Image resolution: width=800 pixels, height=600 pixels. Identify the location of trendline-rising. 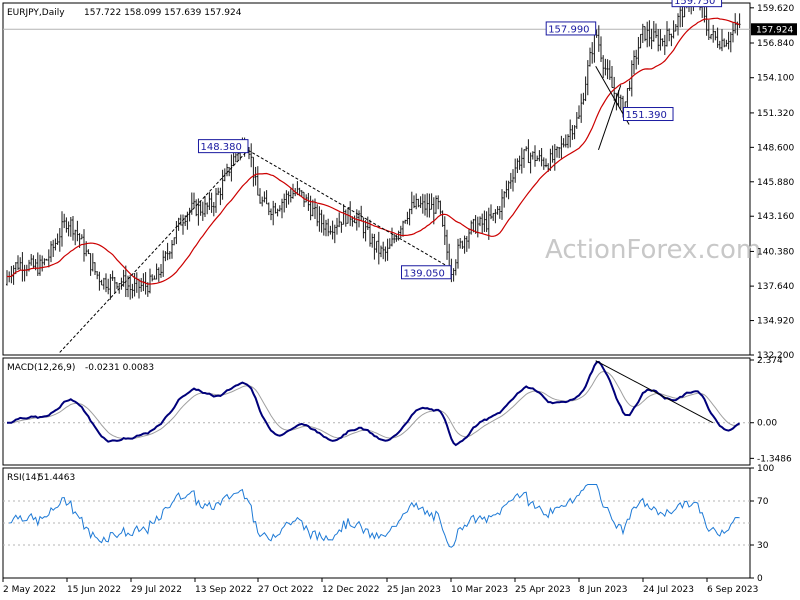
(154, 251).